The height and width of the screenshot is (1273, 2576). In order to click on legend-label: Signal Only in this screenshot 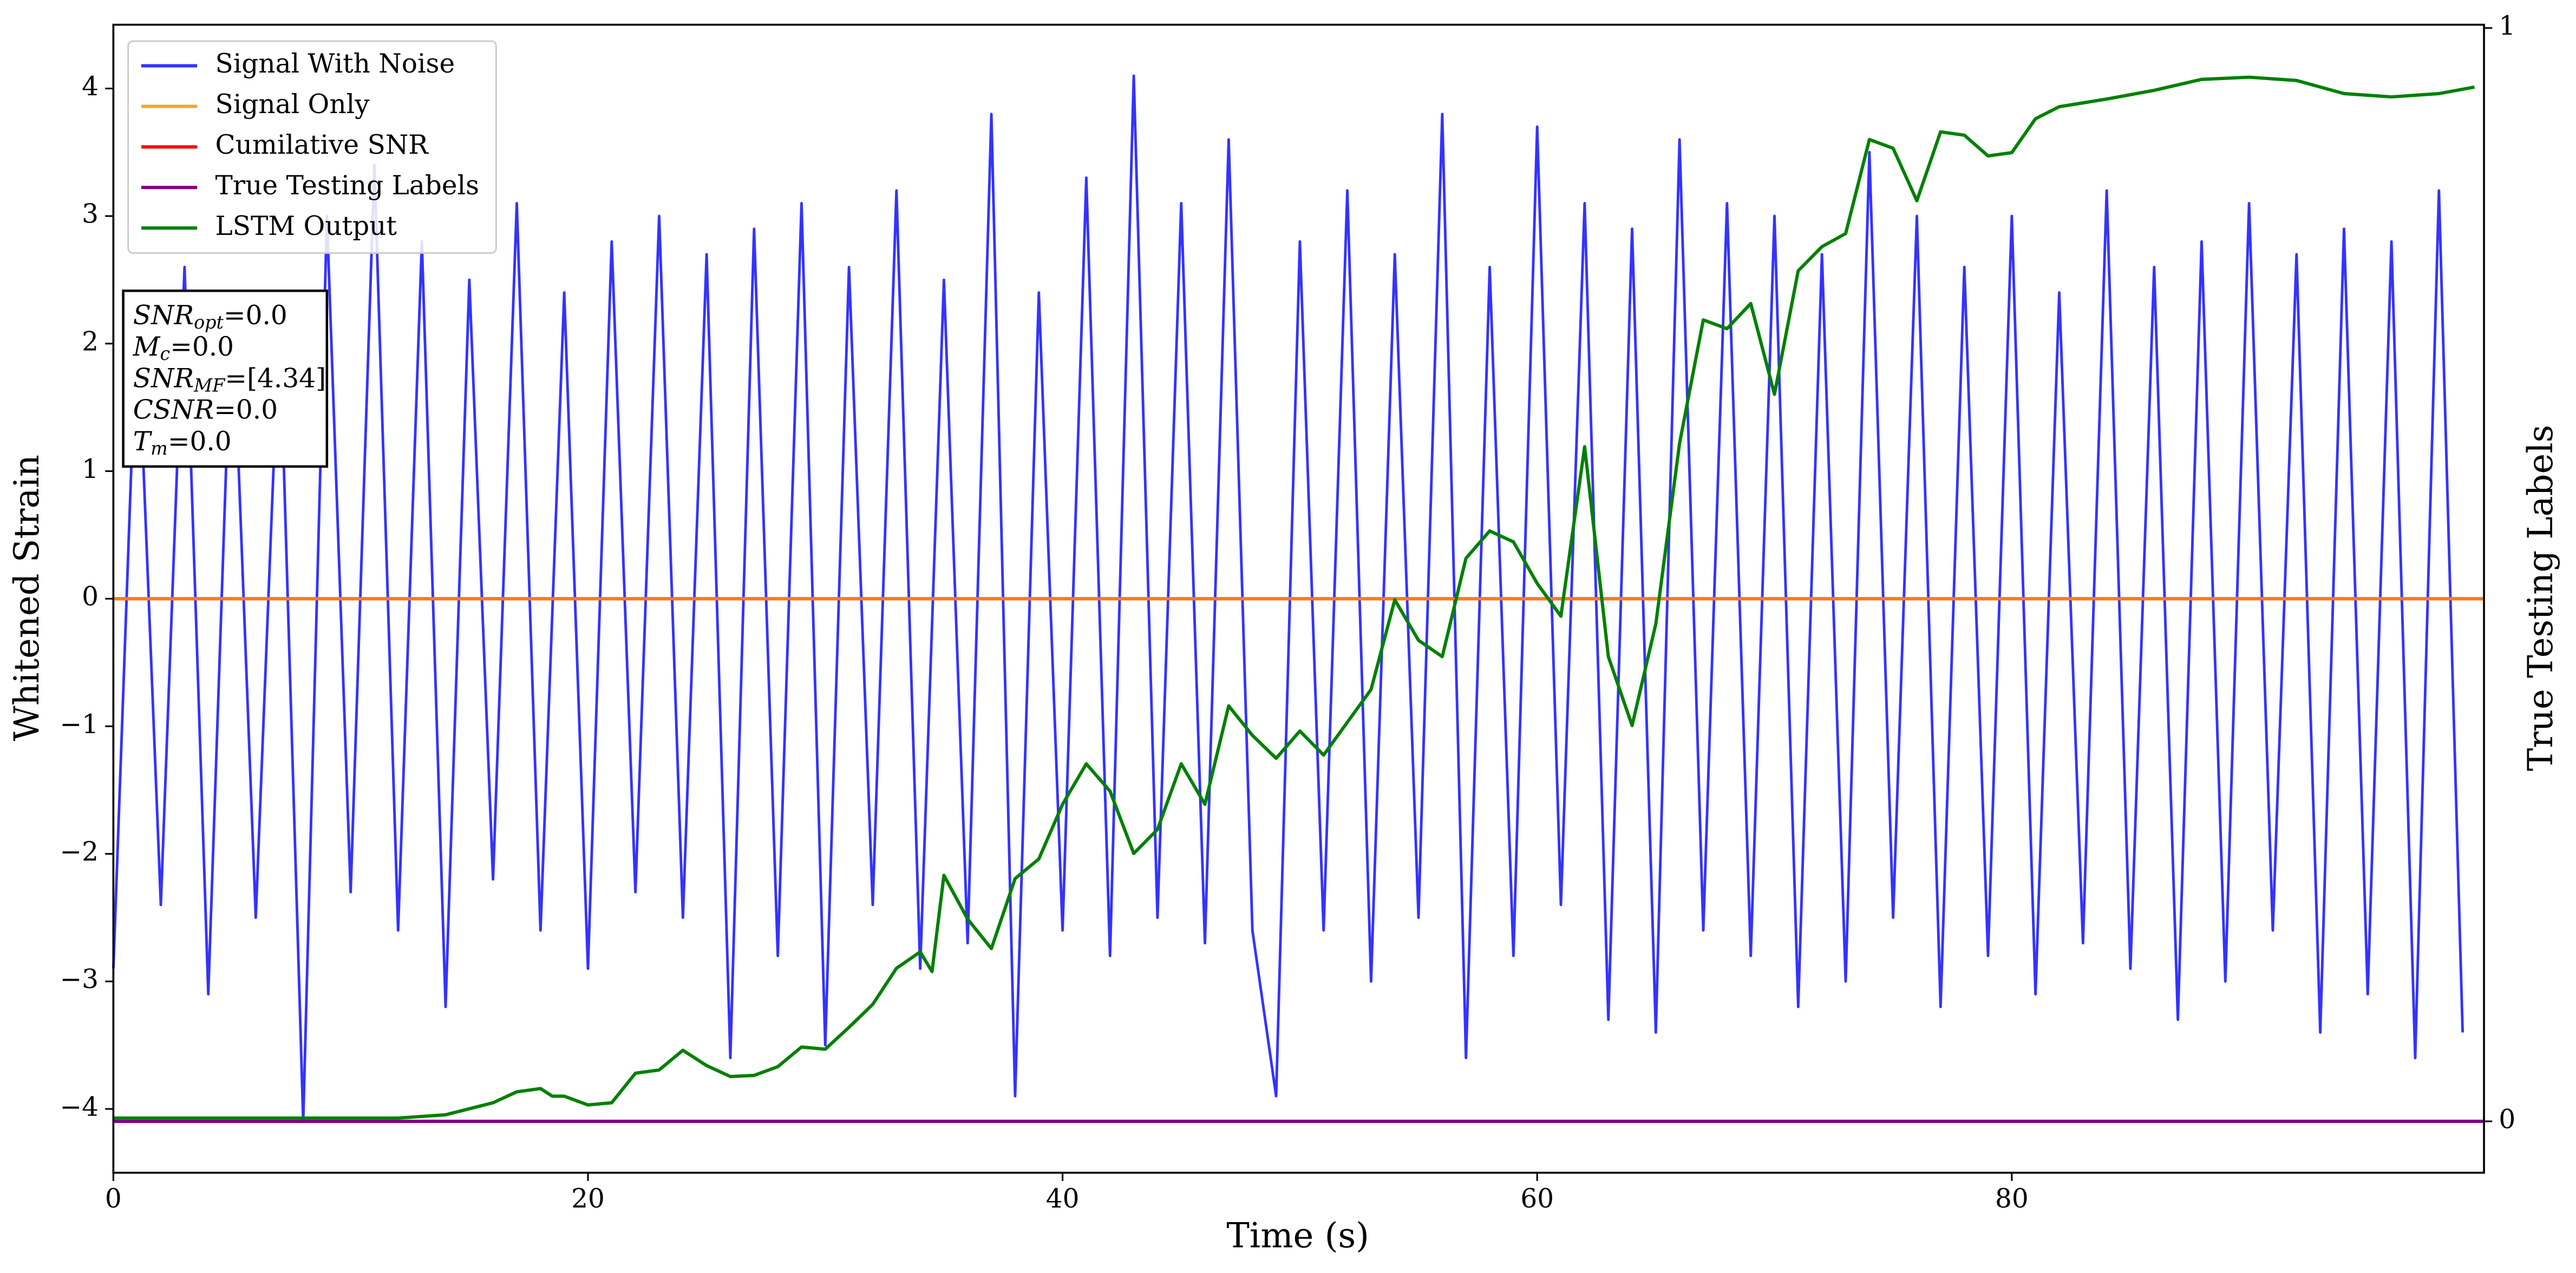, I will do `click(292, 104)`.